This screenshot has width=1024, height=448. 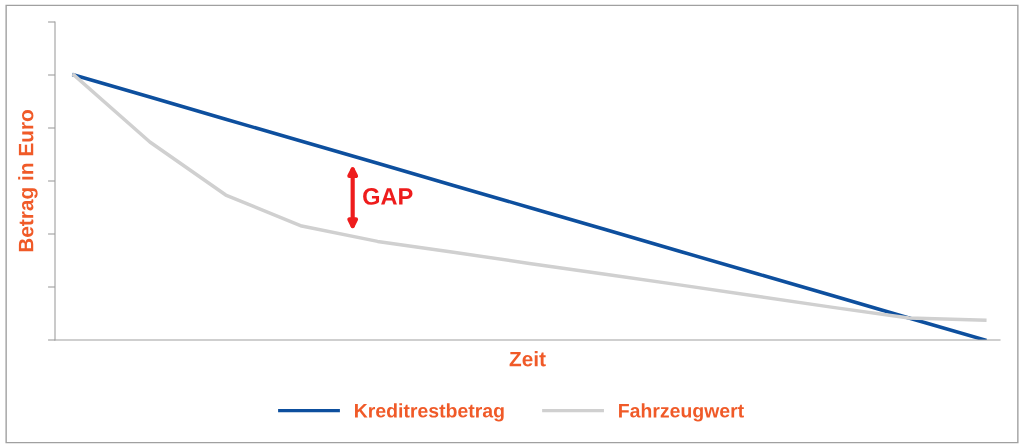 I want to click on annotation: GAP, so click(x=388, y=196).